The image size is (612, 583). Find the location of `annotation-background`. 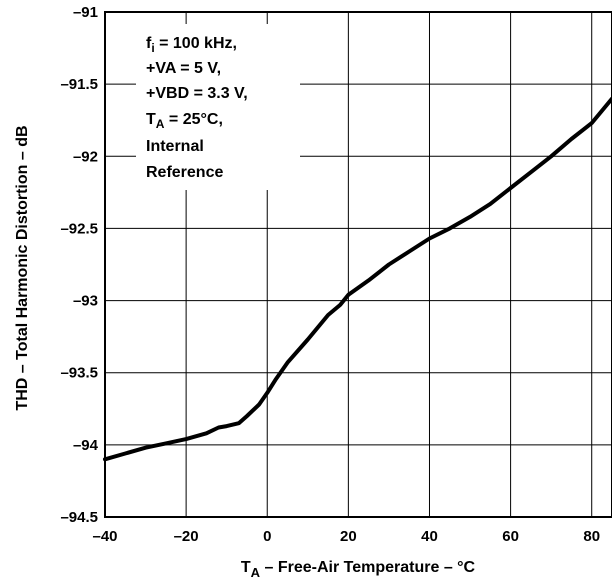

annotation-background is located at coordinates (218, 107).